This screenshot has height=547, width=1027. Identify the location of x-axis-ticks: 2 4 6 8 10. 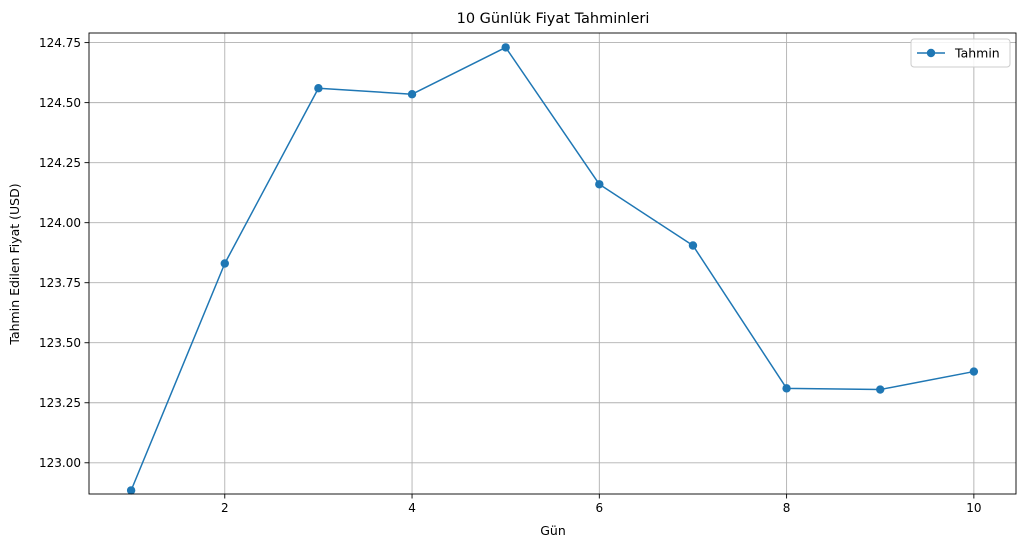
(601, 504).